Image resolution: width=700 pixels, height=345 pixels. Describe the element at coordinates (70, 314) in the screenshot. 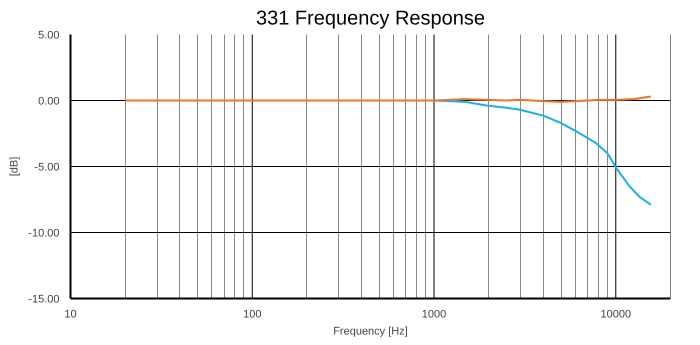

I see `x-tick-label: 10` at that location.